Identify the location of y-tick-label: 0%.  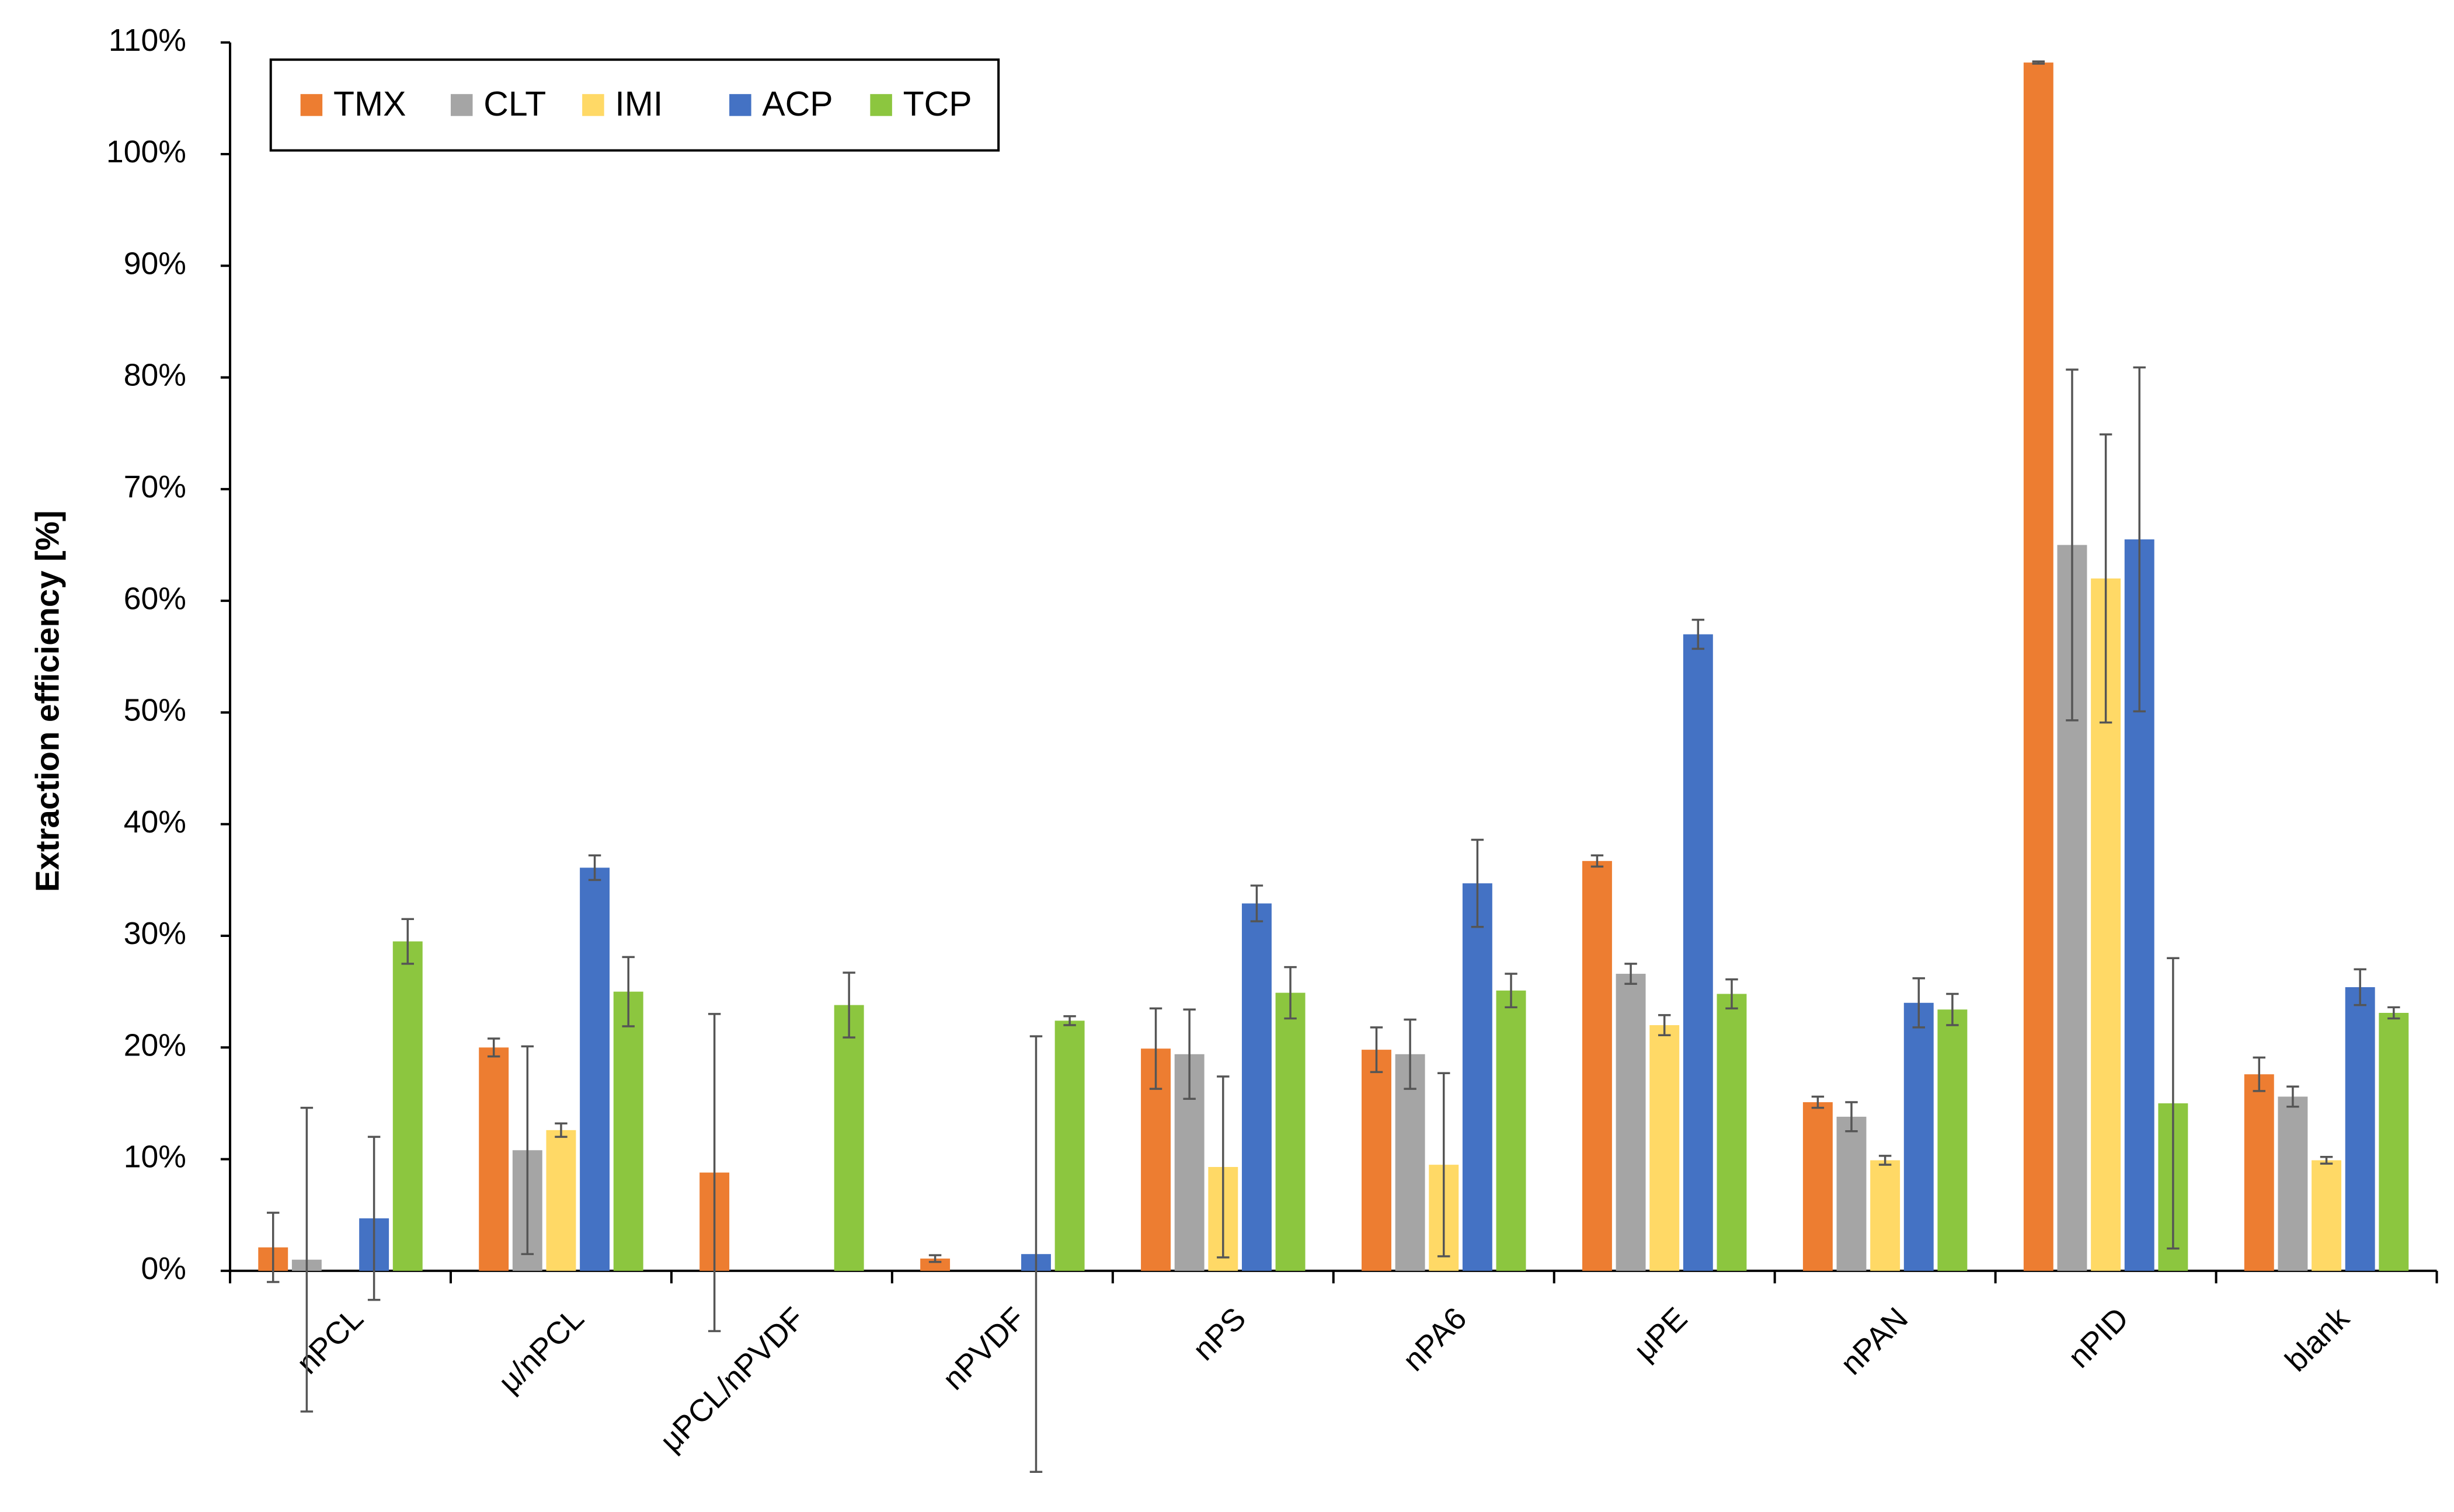
(164, 1269).